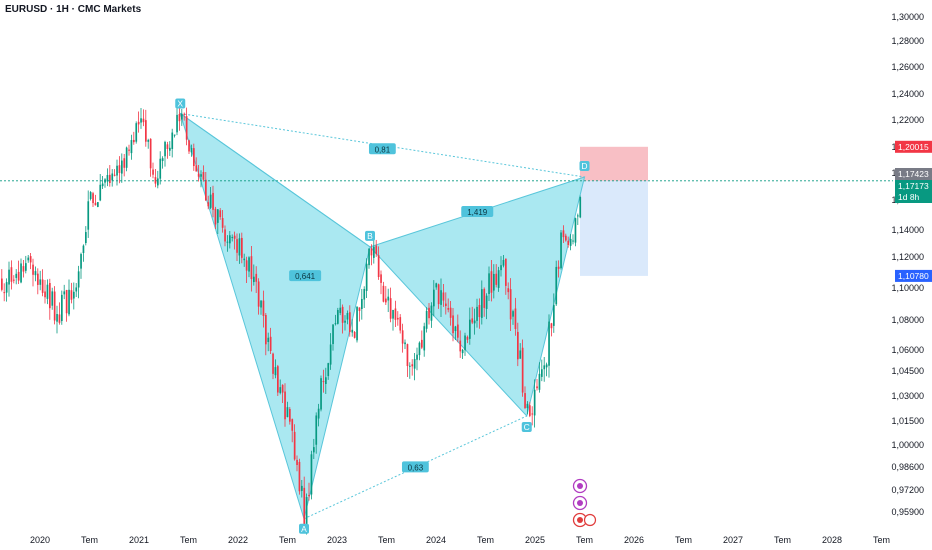 This screenshot has height=550, width=932. Describe the element at coordinates (909, 197) in the screenshot. I see `price-tag-text: 1d 8h` at that location.